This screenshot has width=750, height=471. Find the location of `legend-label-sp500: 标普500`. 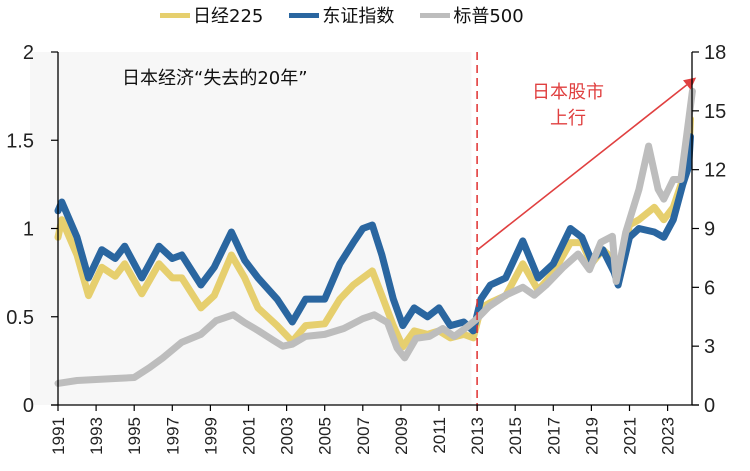

legend-label-sp500: 标普500 is located at coordinates (488, 16).